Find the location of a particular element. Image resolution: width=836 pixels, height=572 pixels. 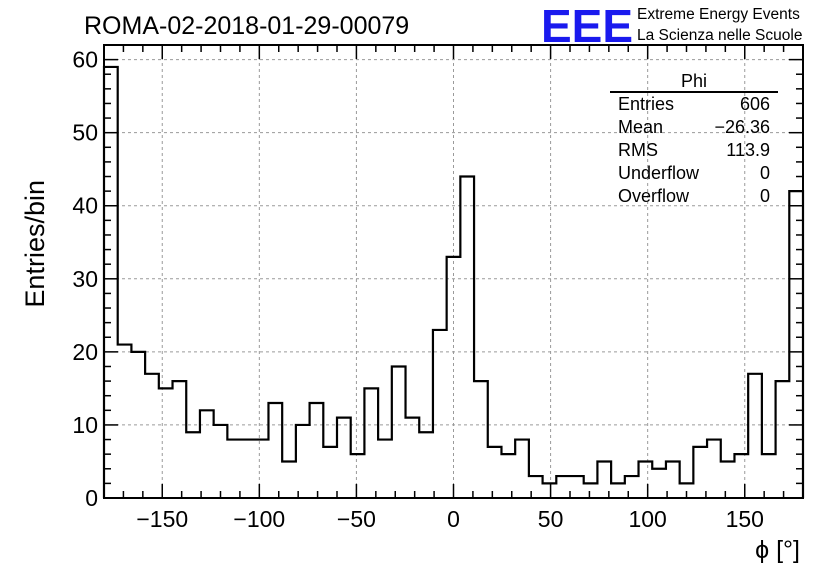

stats-row-label: RMS is located at coordinates (638, 150).